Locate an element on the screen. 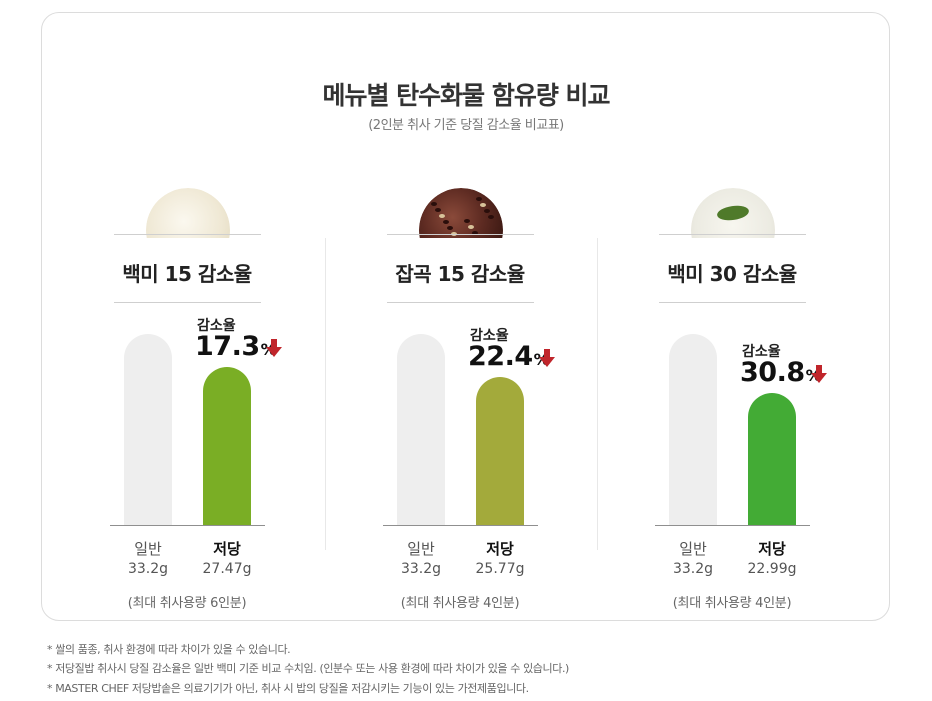 The height and width of the screenshot is (701, 932). capacity-note: (최대 취사용량 6인분) is located at coordinates (187, 603).